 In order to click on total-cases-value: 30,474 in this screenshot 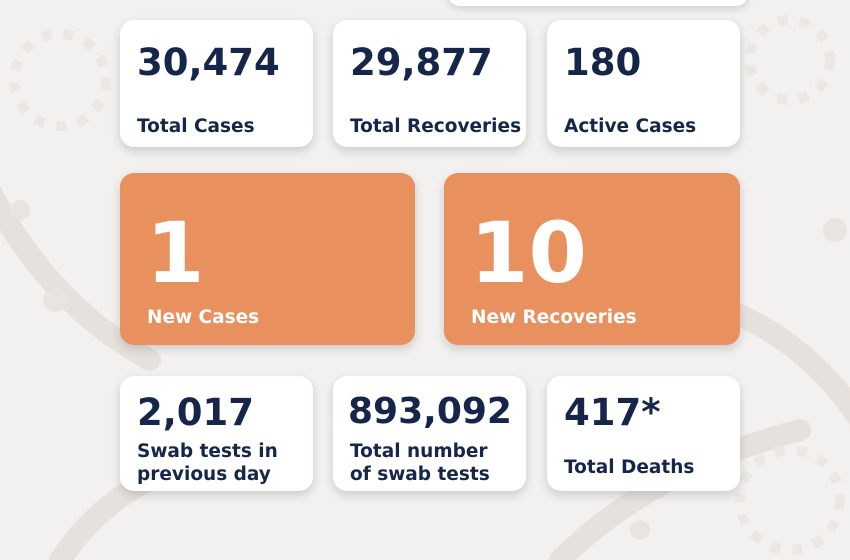, I will do `click(208, 62)`.